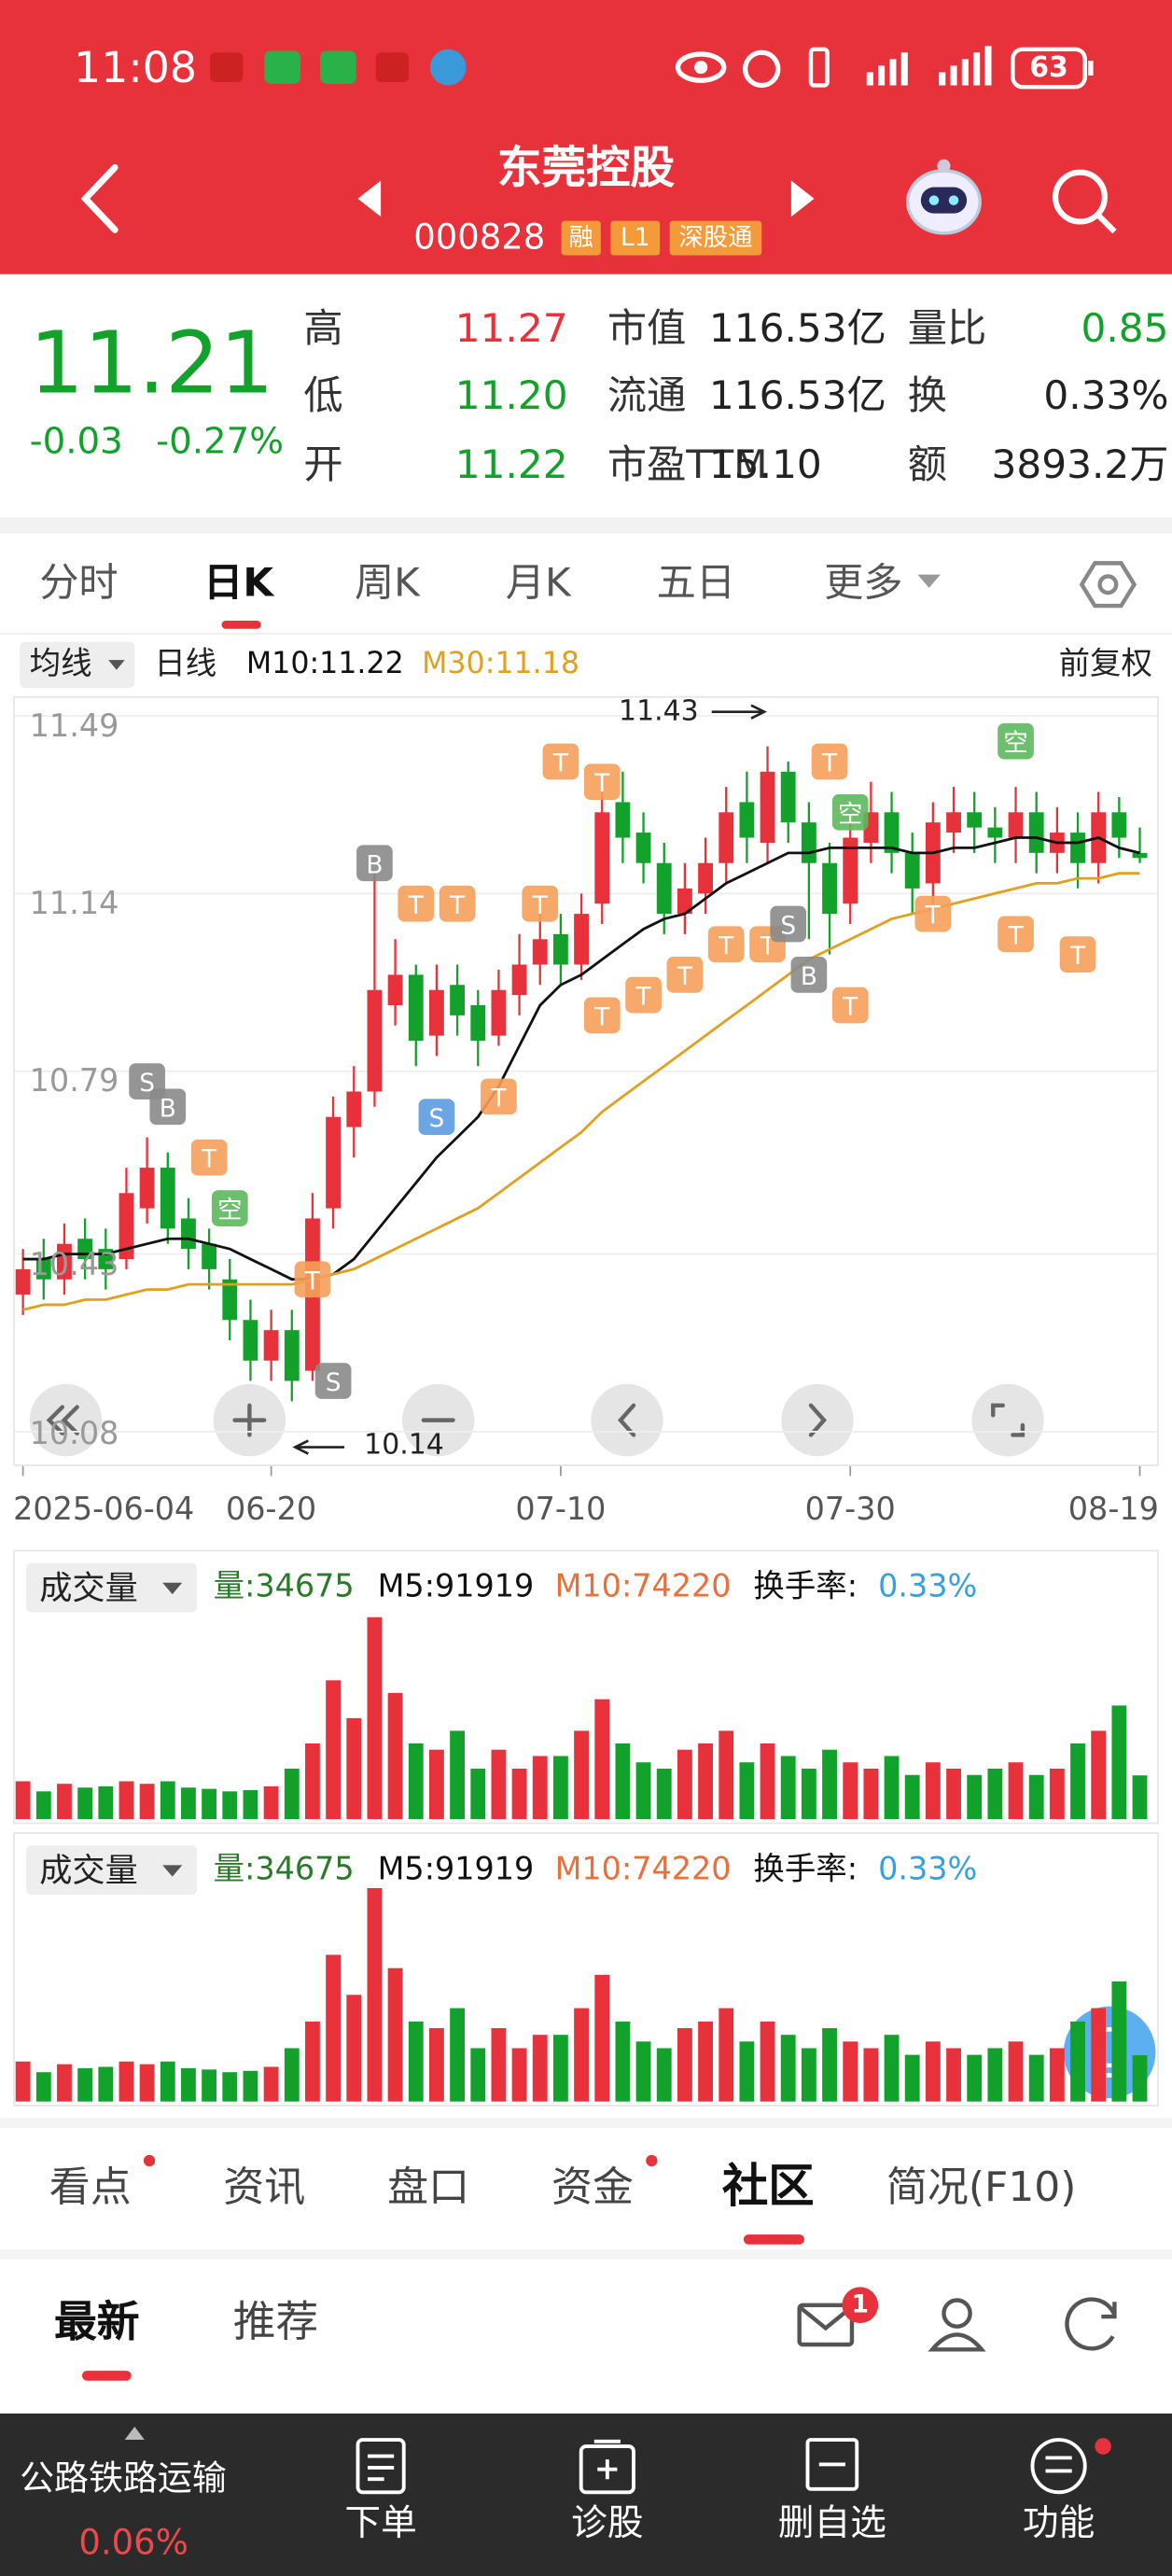  What do you see at coordinates (538, 583) in the screenshot?
I see `chart-tab: 月K` at bounding box center [538, 583].